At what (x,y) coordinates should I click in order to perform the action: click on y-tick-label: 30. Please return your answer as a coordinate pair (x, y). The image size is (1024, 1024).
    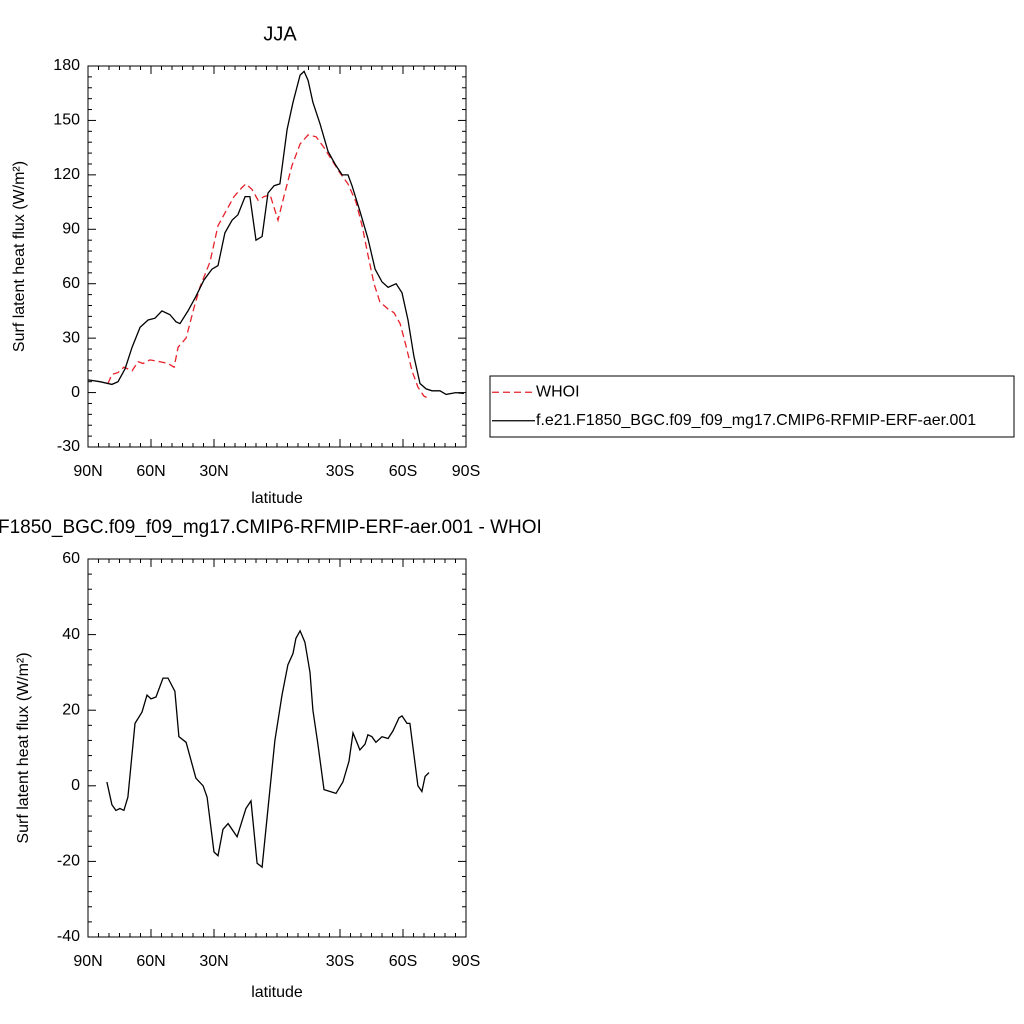
    Looking at the image, I should click on (71, 337).